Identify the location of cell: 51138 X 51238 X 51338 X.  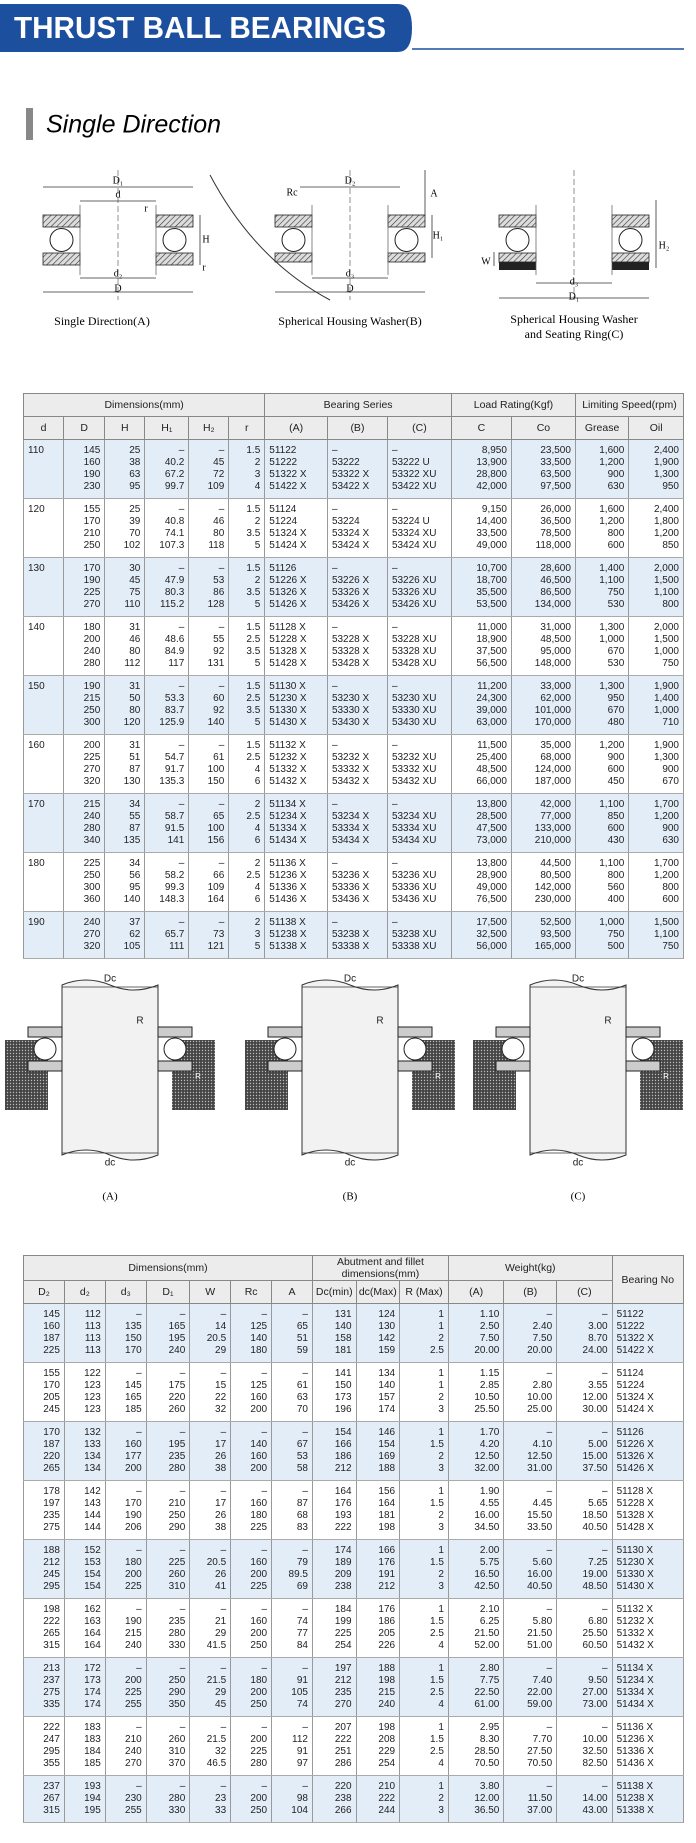
(296, 935).